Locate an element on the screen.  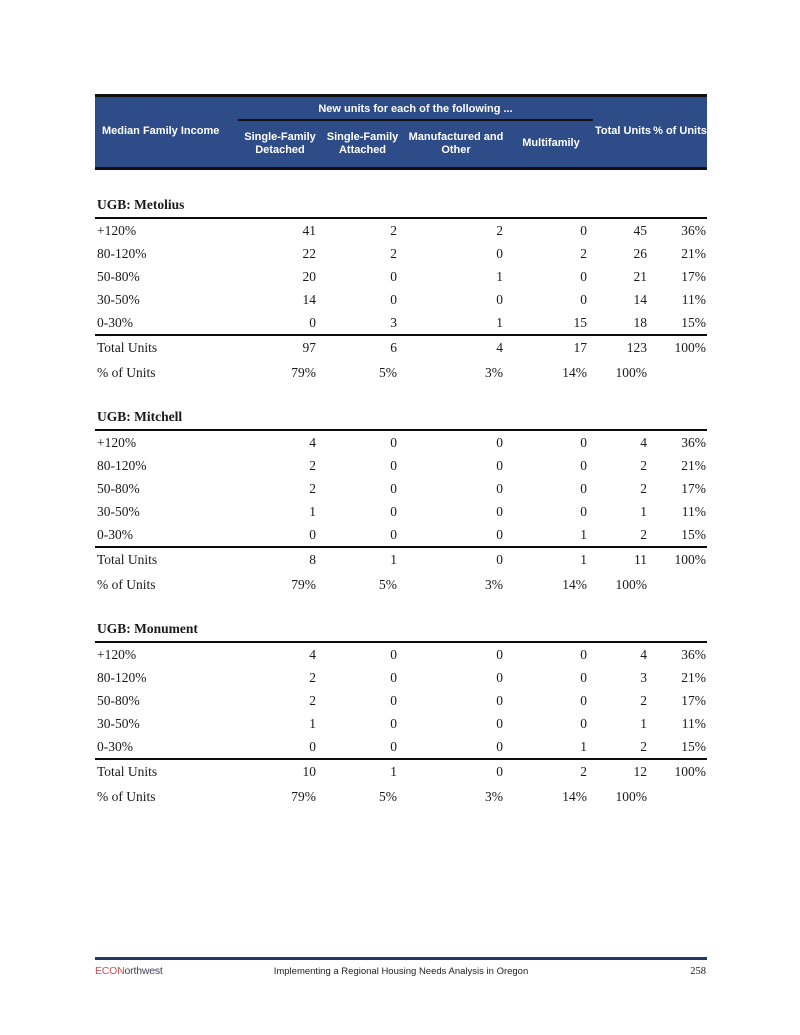
table-row: 30-50% 14 0 0 0 14 11% is located at coordinates (401, 299).